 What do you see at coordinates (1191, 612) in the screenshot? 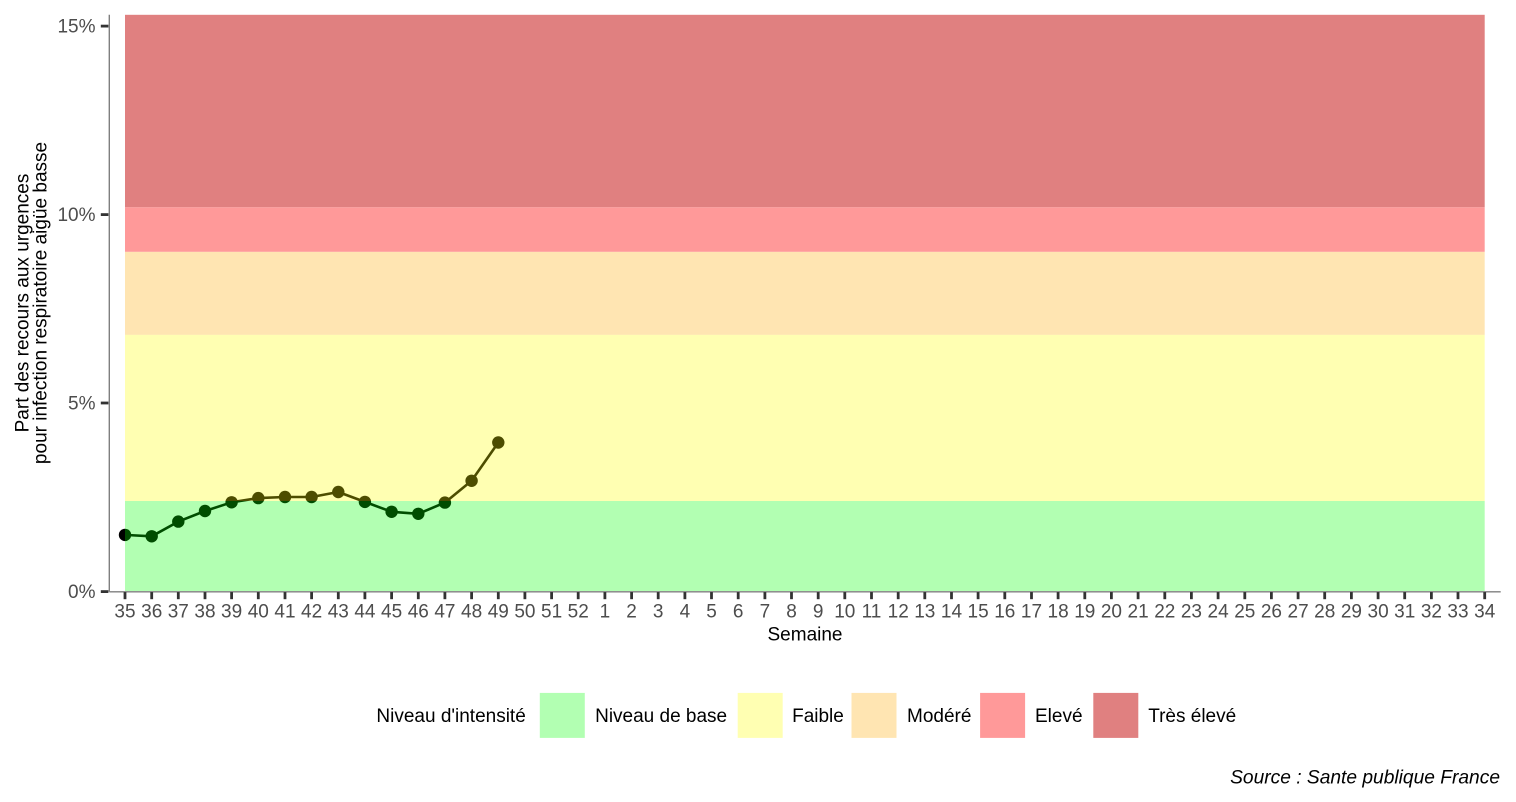
I see `svg-text: 23` at bounding box center [1191, 612].